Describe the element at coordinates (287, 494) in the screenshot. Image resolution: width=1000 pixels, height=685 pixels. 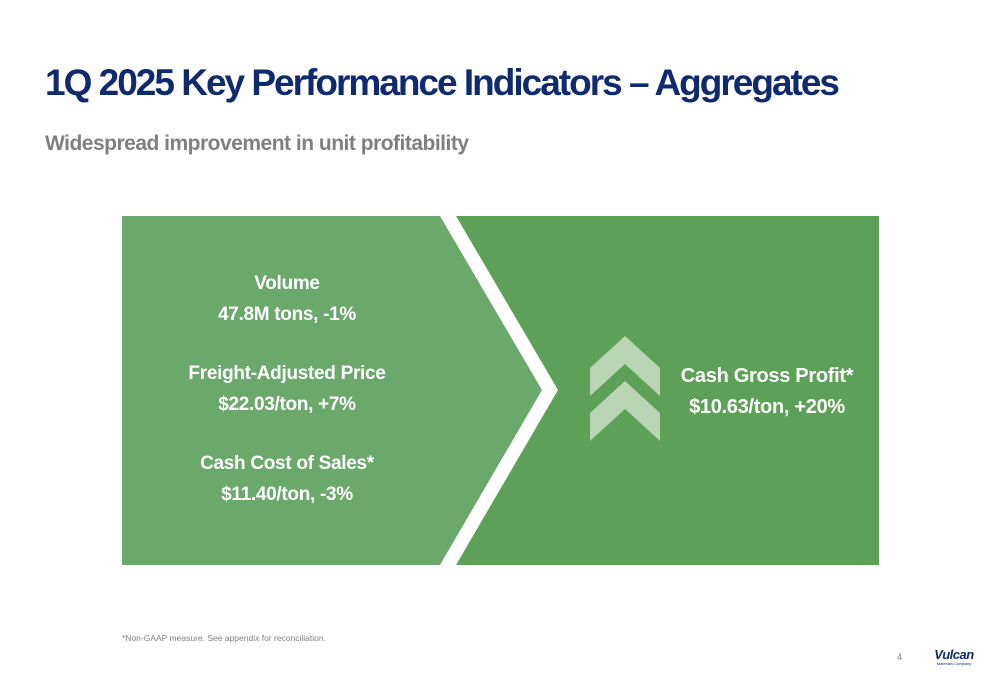
I see `kpi-value: $11.40/ton, -3%` at that location.